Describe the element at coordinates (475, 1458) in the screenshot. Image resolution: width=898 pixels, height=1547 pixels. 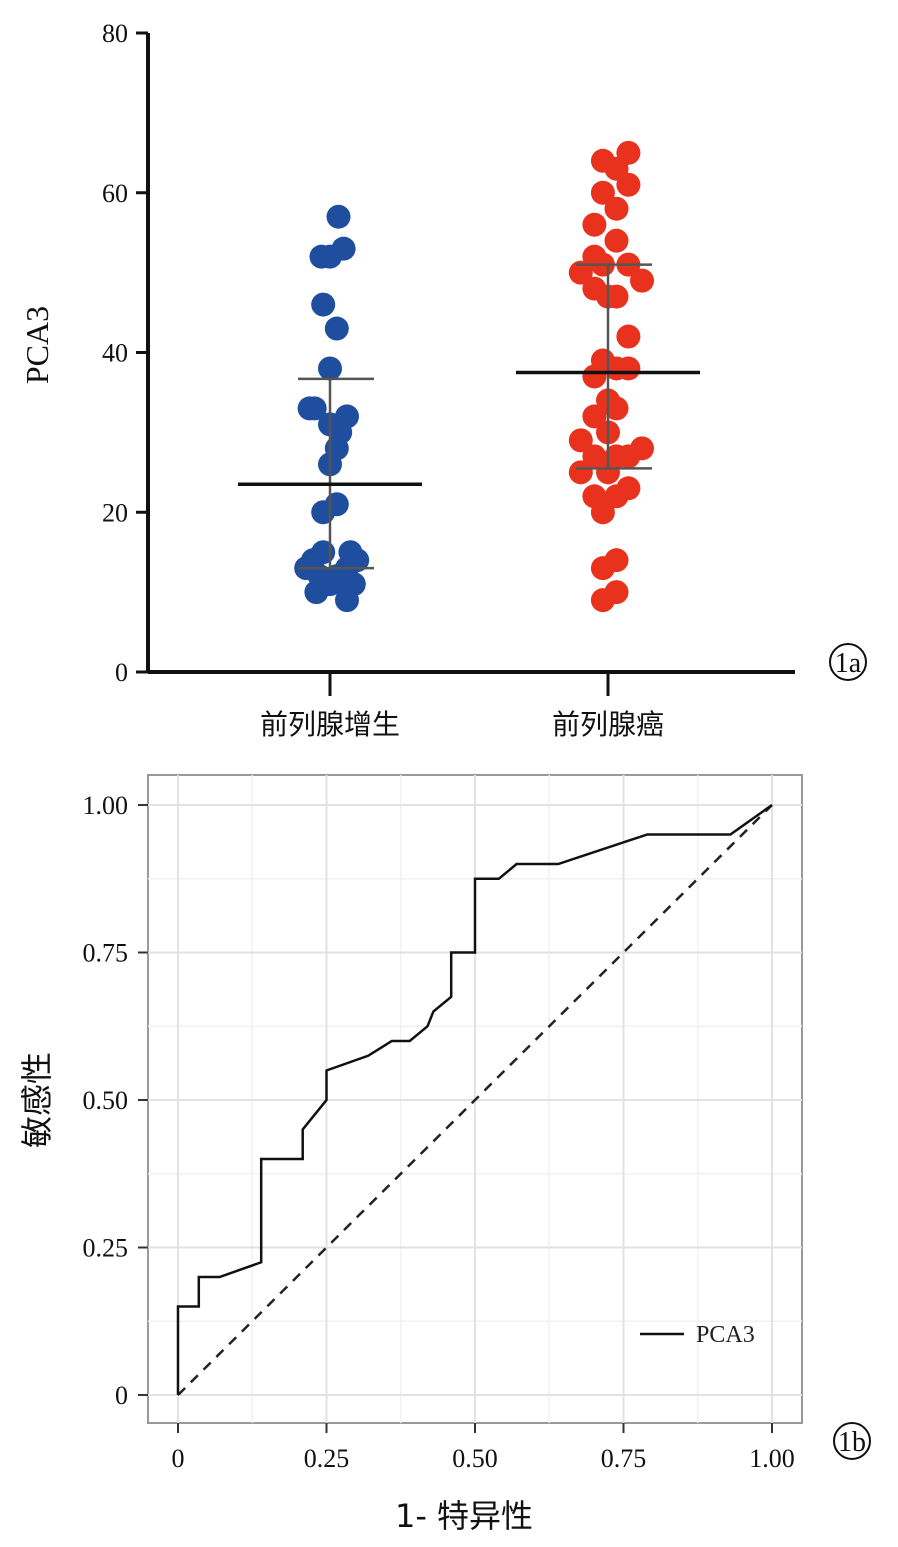
I see `x-tick-label: 0.50` at that location.